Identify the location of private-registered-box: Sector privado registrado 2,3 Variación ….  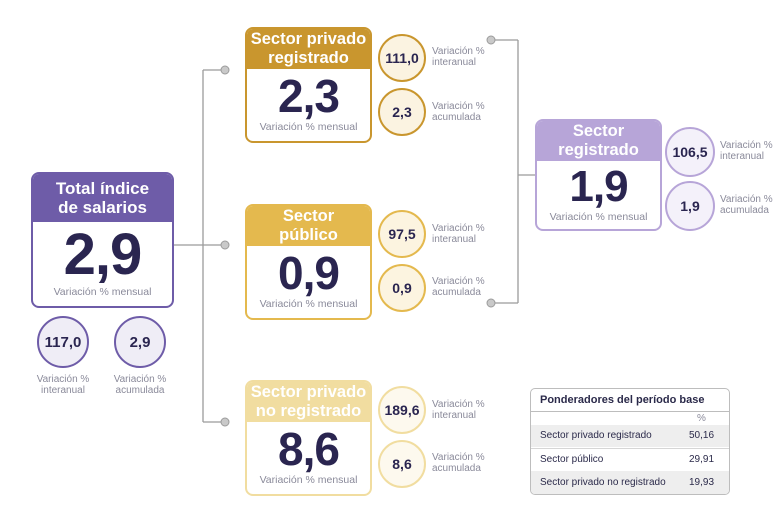
(308, 85).